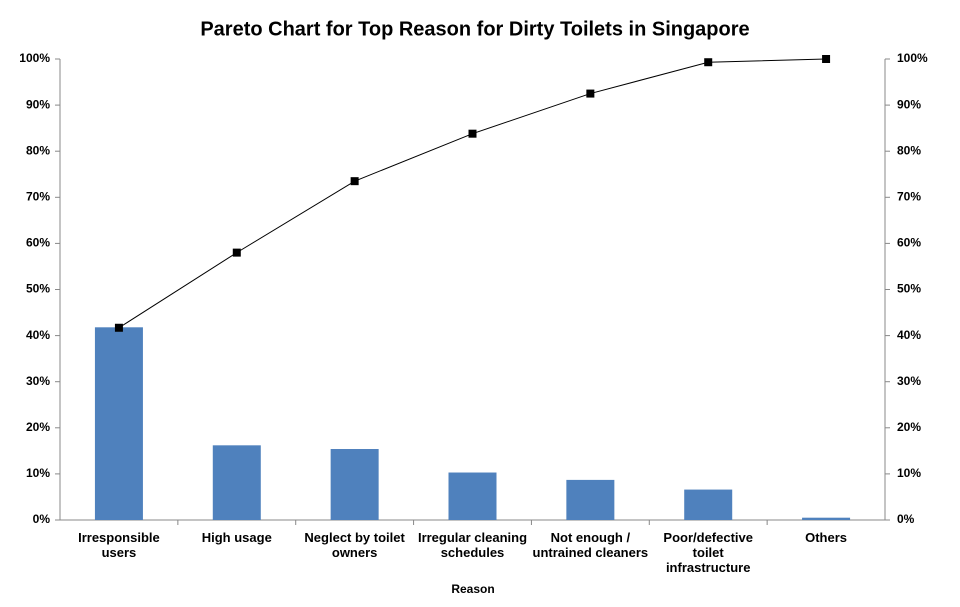 This screenshot has height=607, width=960. Describe the element at coordinates (38, 104) in the screenshot. I see `y-tick-label: 90%` at that location.